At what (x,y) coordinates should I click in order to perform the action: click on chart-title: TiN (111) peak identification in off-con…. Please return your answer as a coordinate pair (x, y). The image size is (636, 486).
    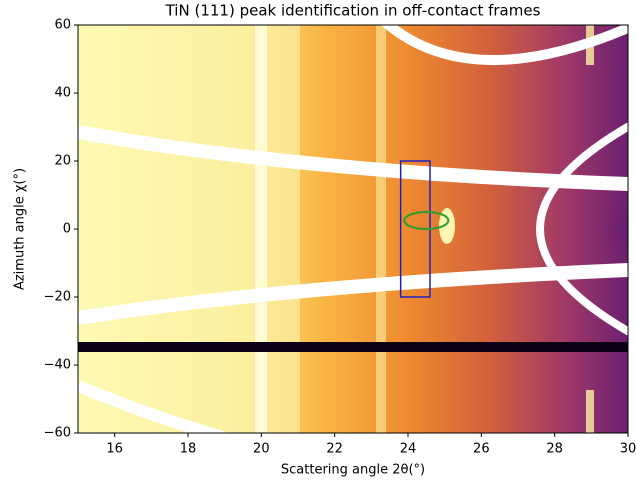
    Looking at the image, I should click on (353, 11).